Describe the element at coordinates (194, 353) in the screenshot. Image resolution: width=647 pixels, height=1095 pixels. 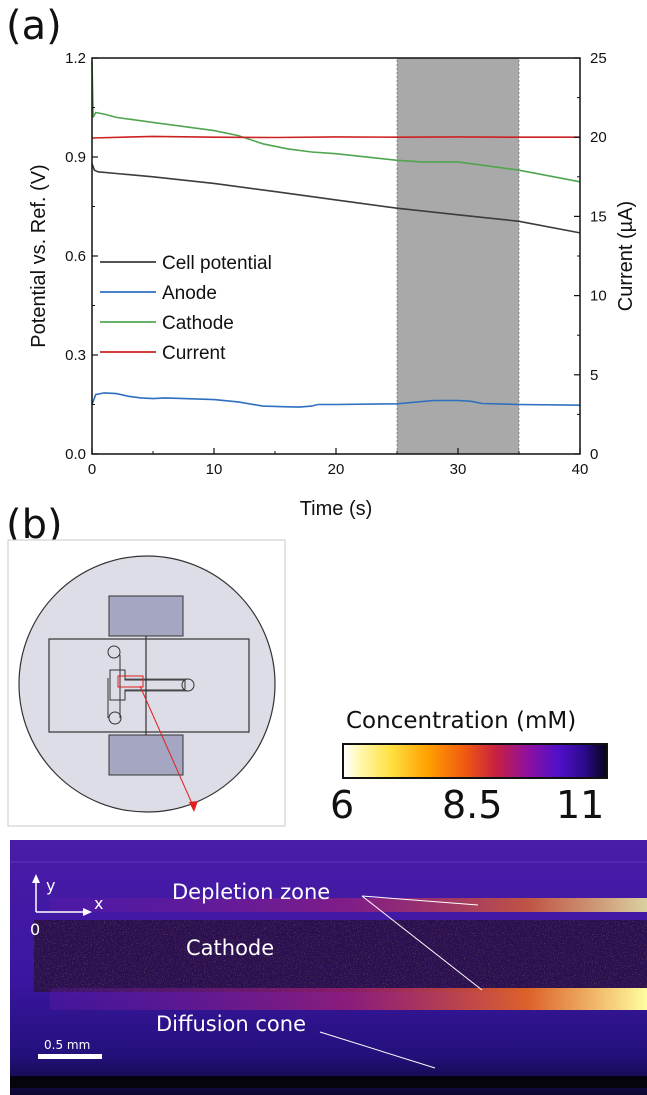
I see `legend-label: Current` at that location.